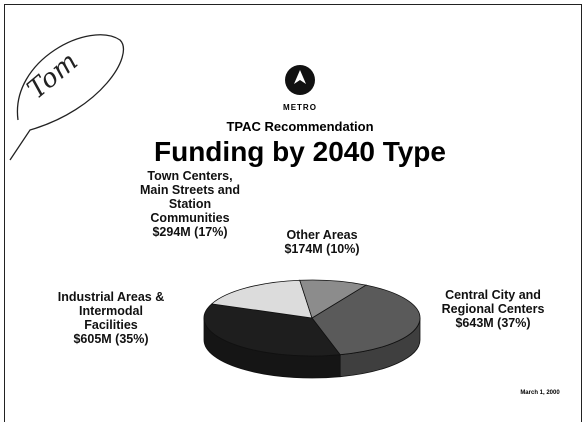 The height and width of the screenshot is (424, 588). I want to click on slice-label: Other Areas $174M (10%), so click(322, 242).